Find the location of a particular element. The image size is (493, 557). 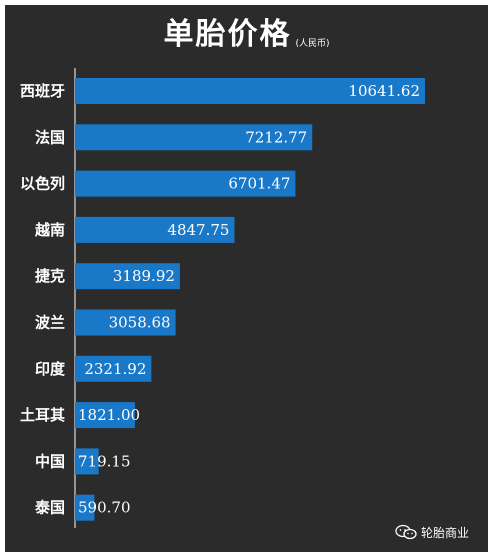

value-label-1: 7212.77 is located at coordinates (276, 137).